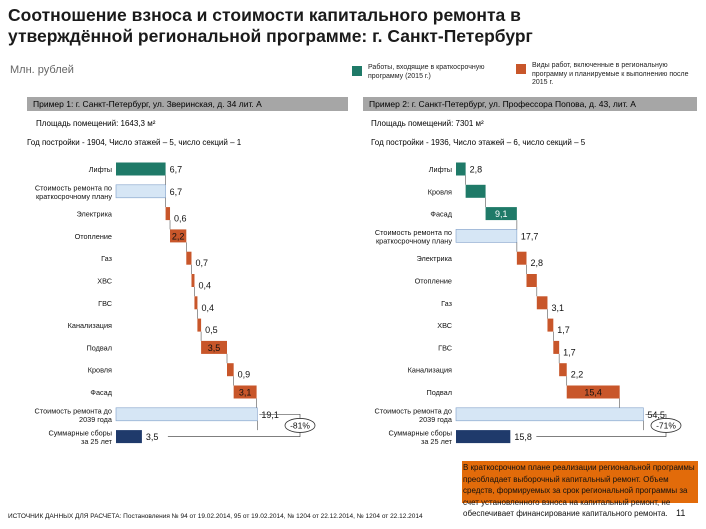 The image size is (706, 529). What do you see at coordinates (681, 513) in the screenshot?
I see `page-number: 11` at bounding box center [681, 513].